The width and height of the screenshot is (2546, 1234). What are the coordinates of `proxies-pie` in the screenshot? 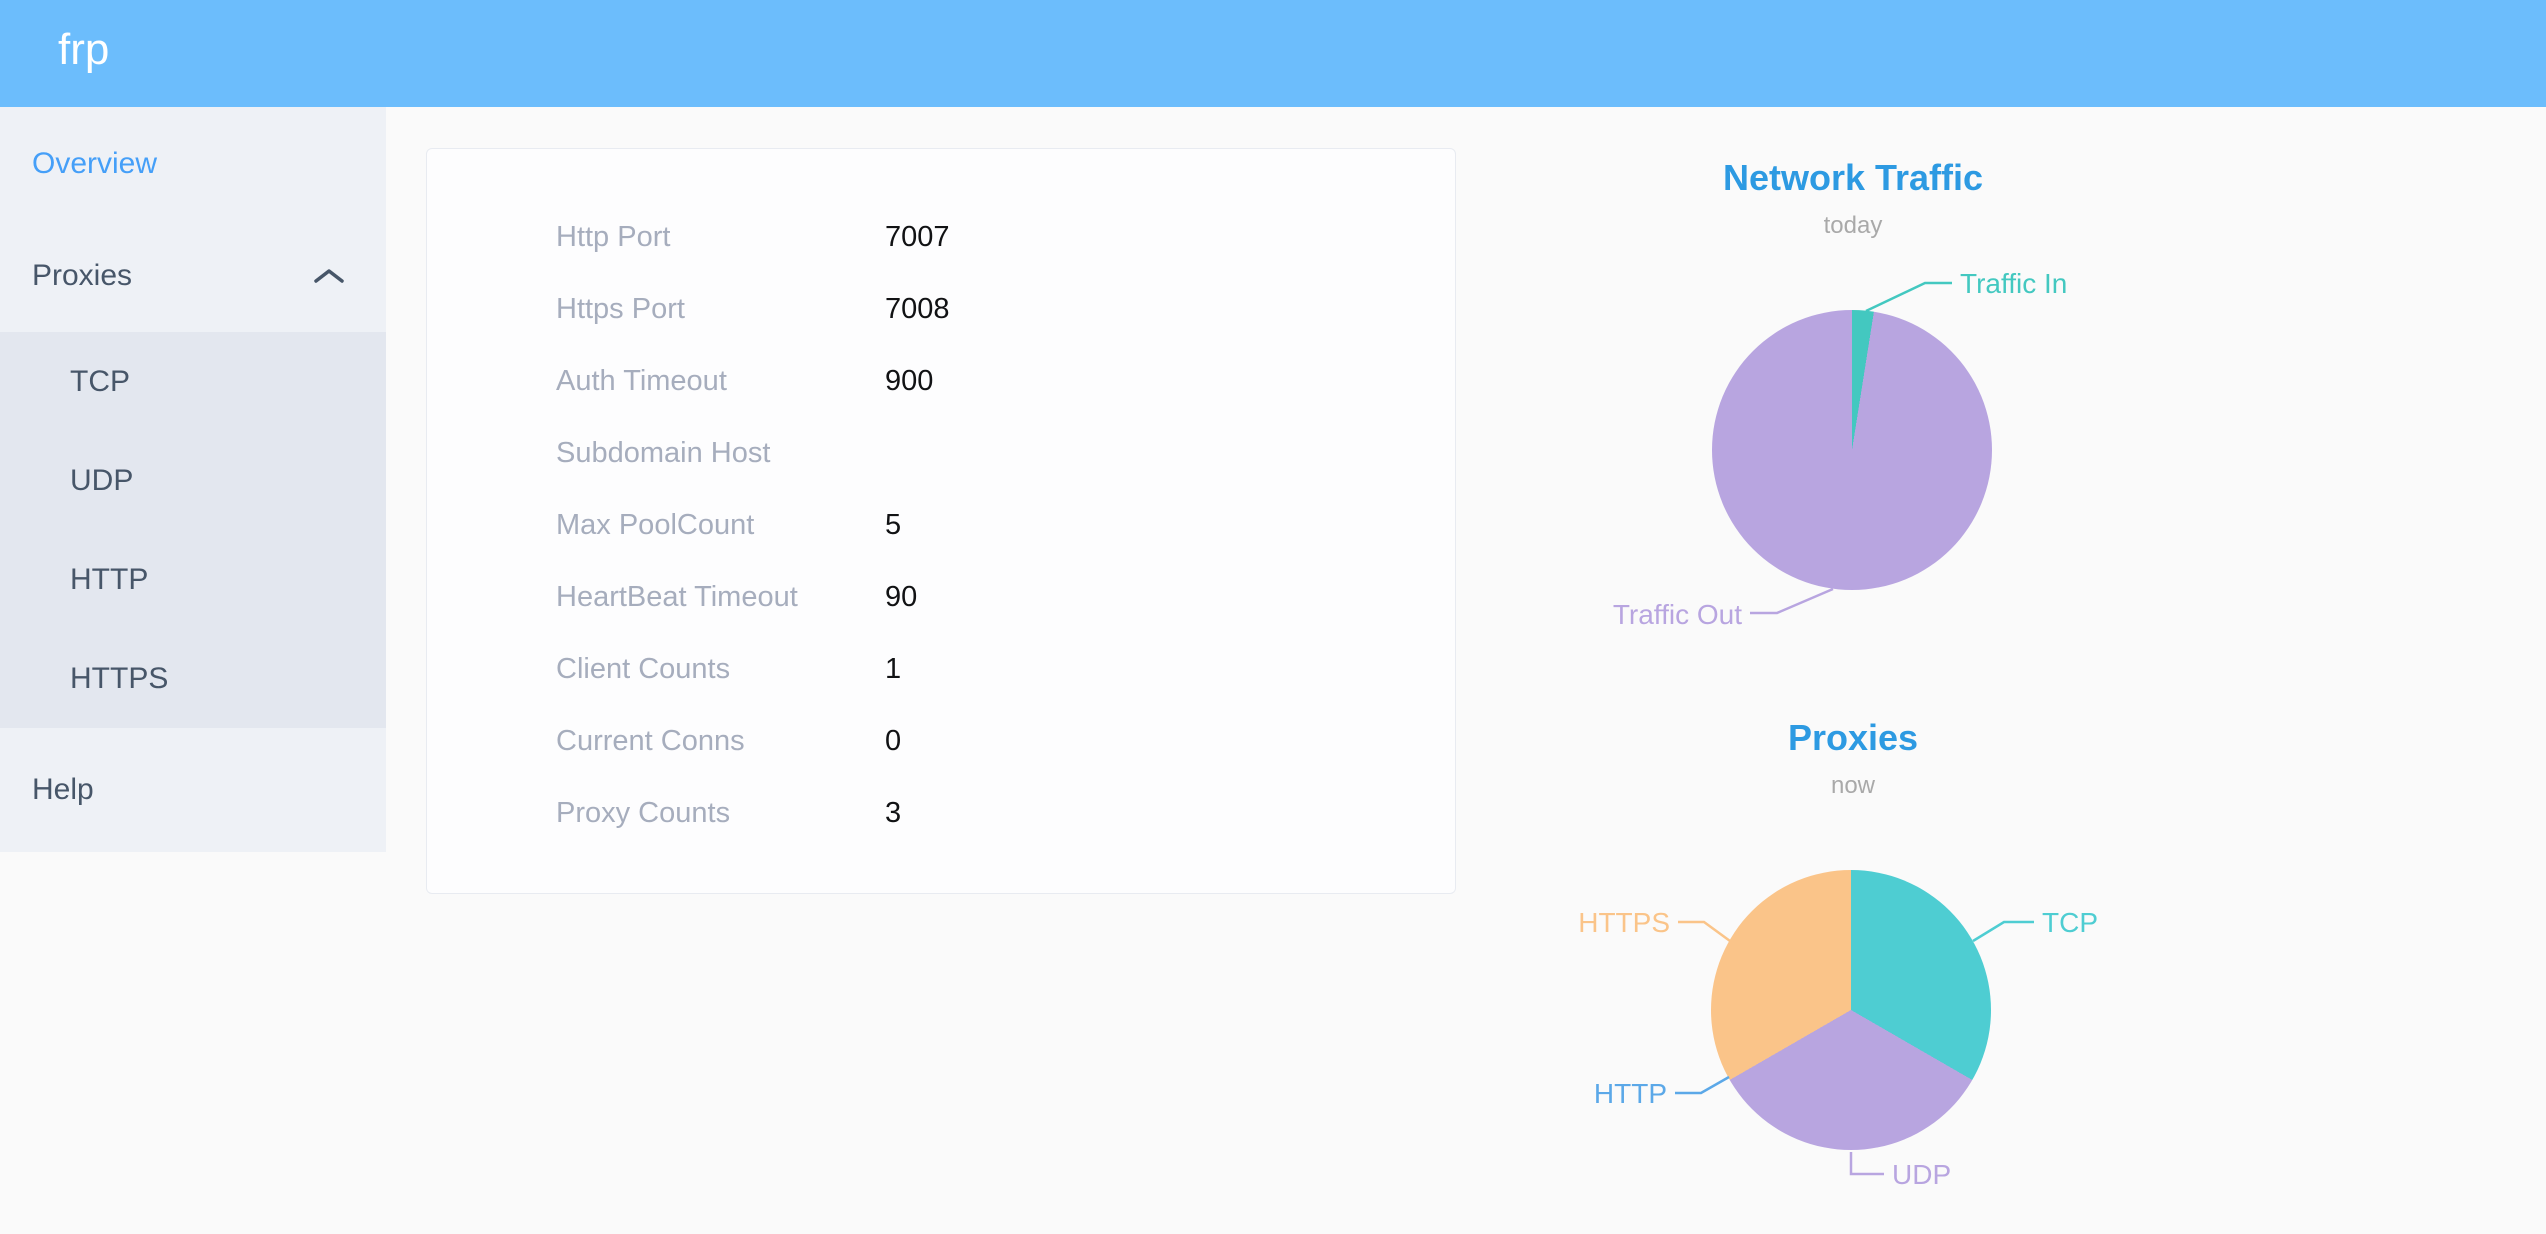 It's located at (1851, 1010).